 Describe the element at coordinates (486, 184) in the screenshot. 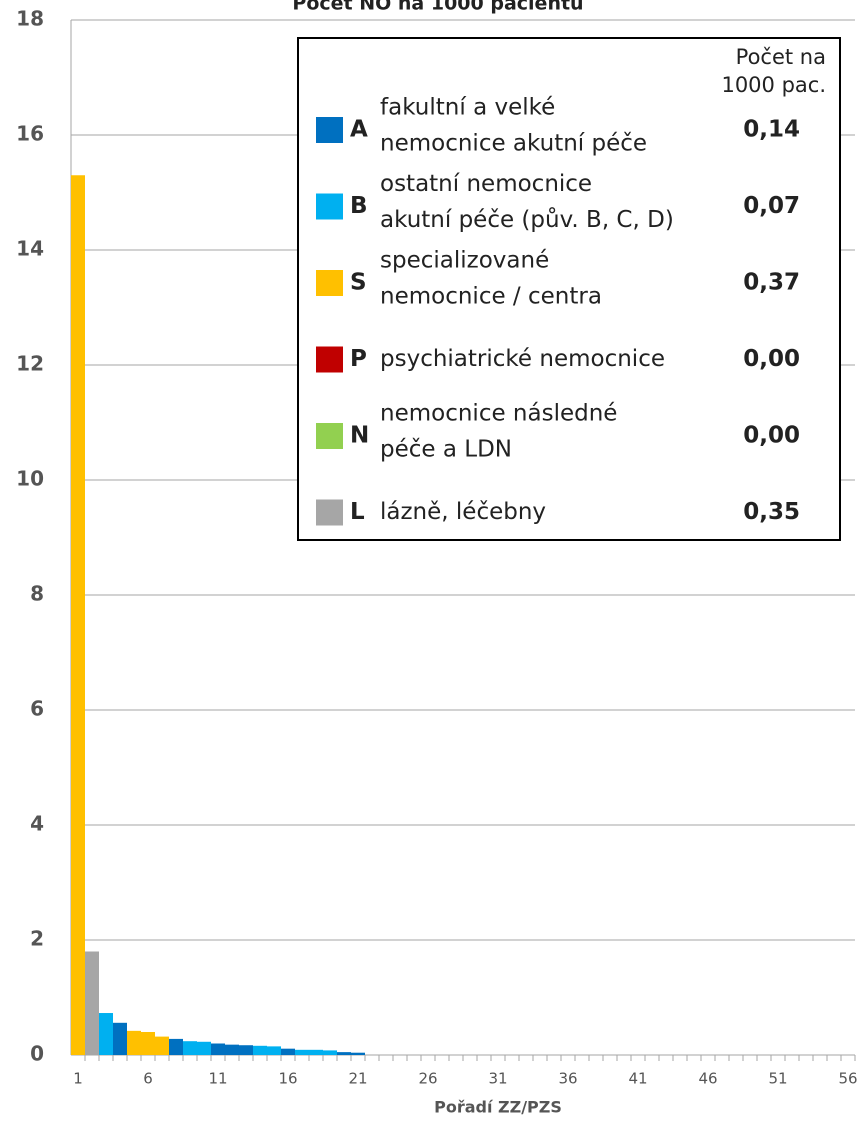

I see `legend-label: ostatní nemocnice` at that location.